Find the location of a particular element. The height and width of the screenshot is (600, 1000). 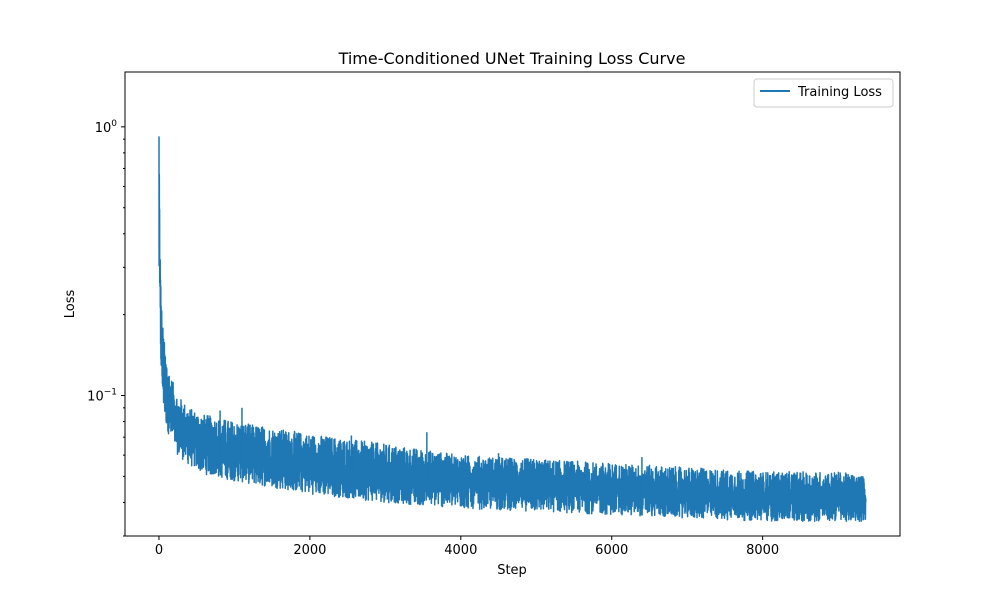

y-axis-label: Loss is located at coordinates (70, 304).